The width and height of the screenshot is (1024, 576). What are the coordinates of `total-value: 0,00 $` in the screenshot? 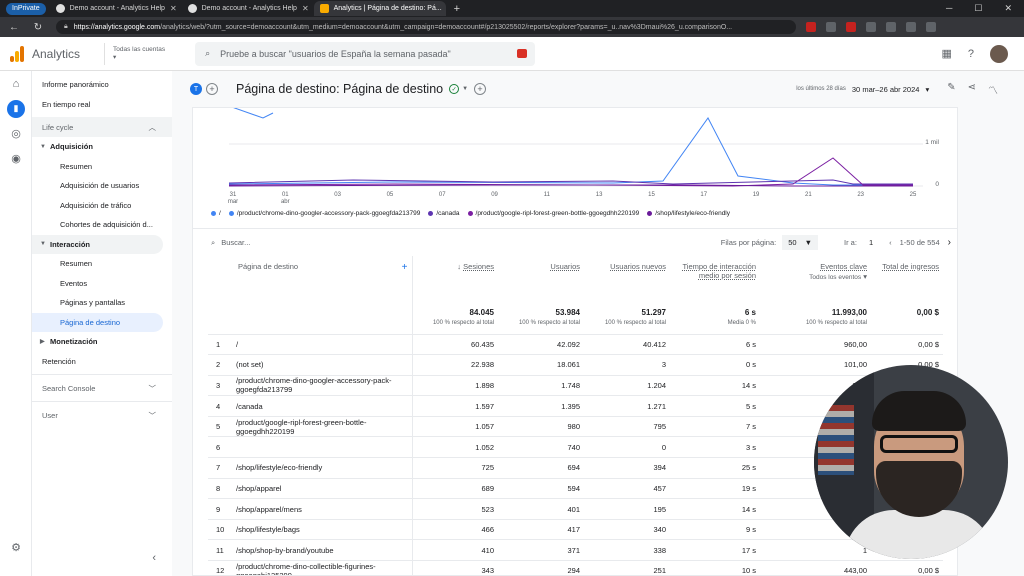 It's located at (927, 312).